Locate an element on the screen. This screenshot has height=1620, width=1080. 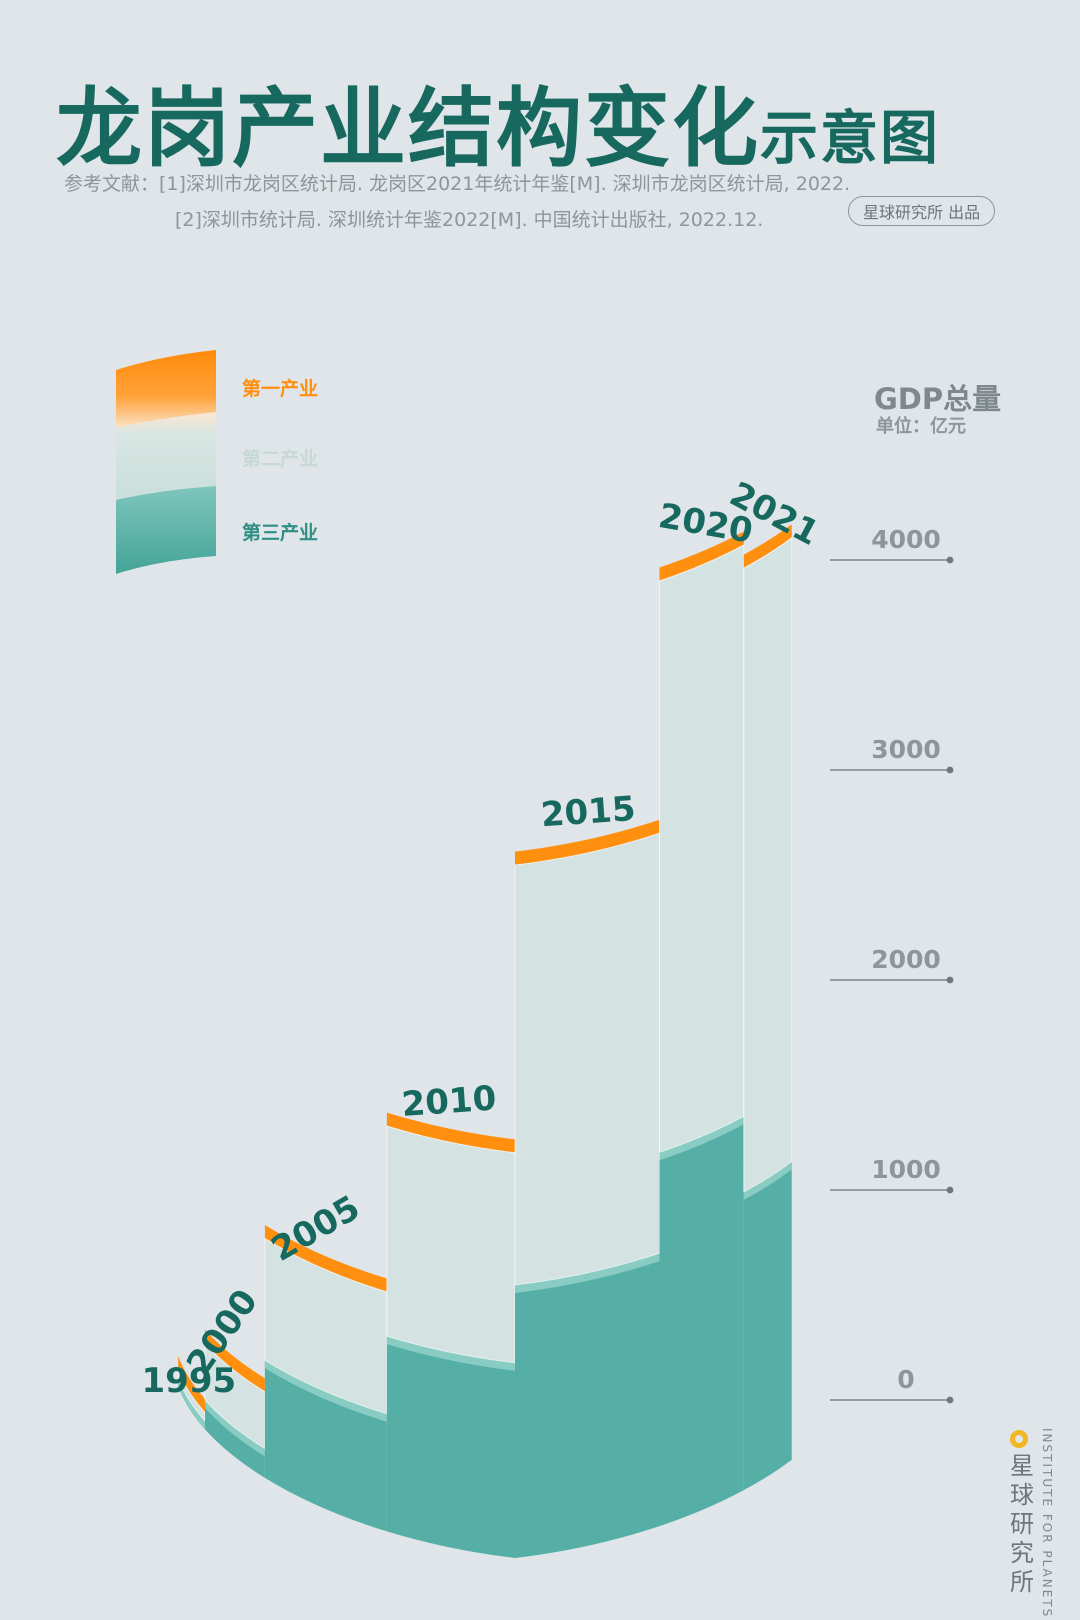
bar-primary-1995 is located at coordinates (191, 1384).